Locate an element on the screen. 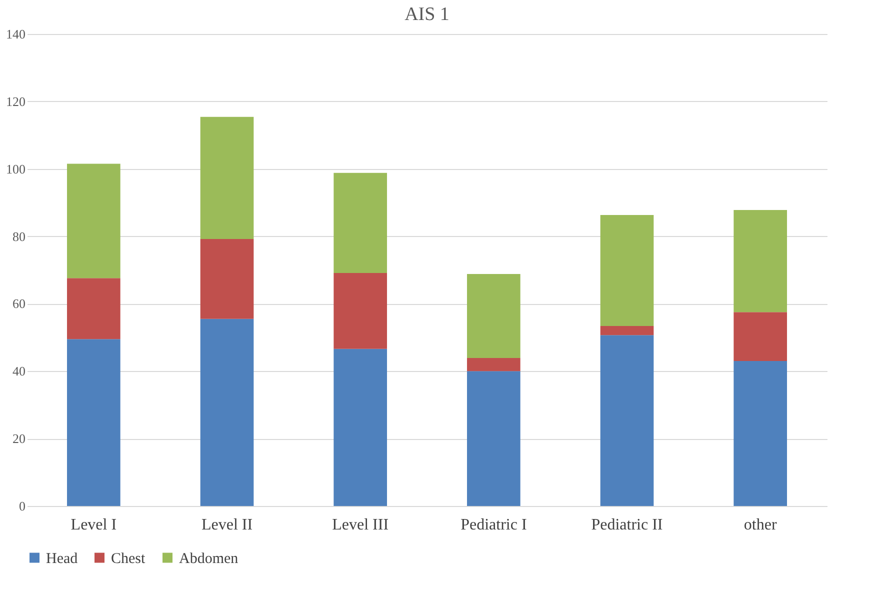  y-tick-label: 120 is located at coordinates (16, 101).